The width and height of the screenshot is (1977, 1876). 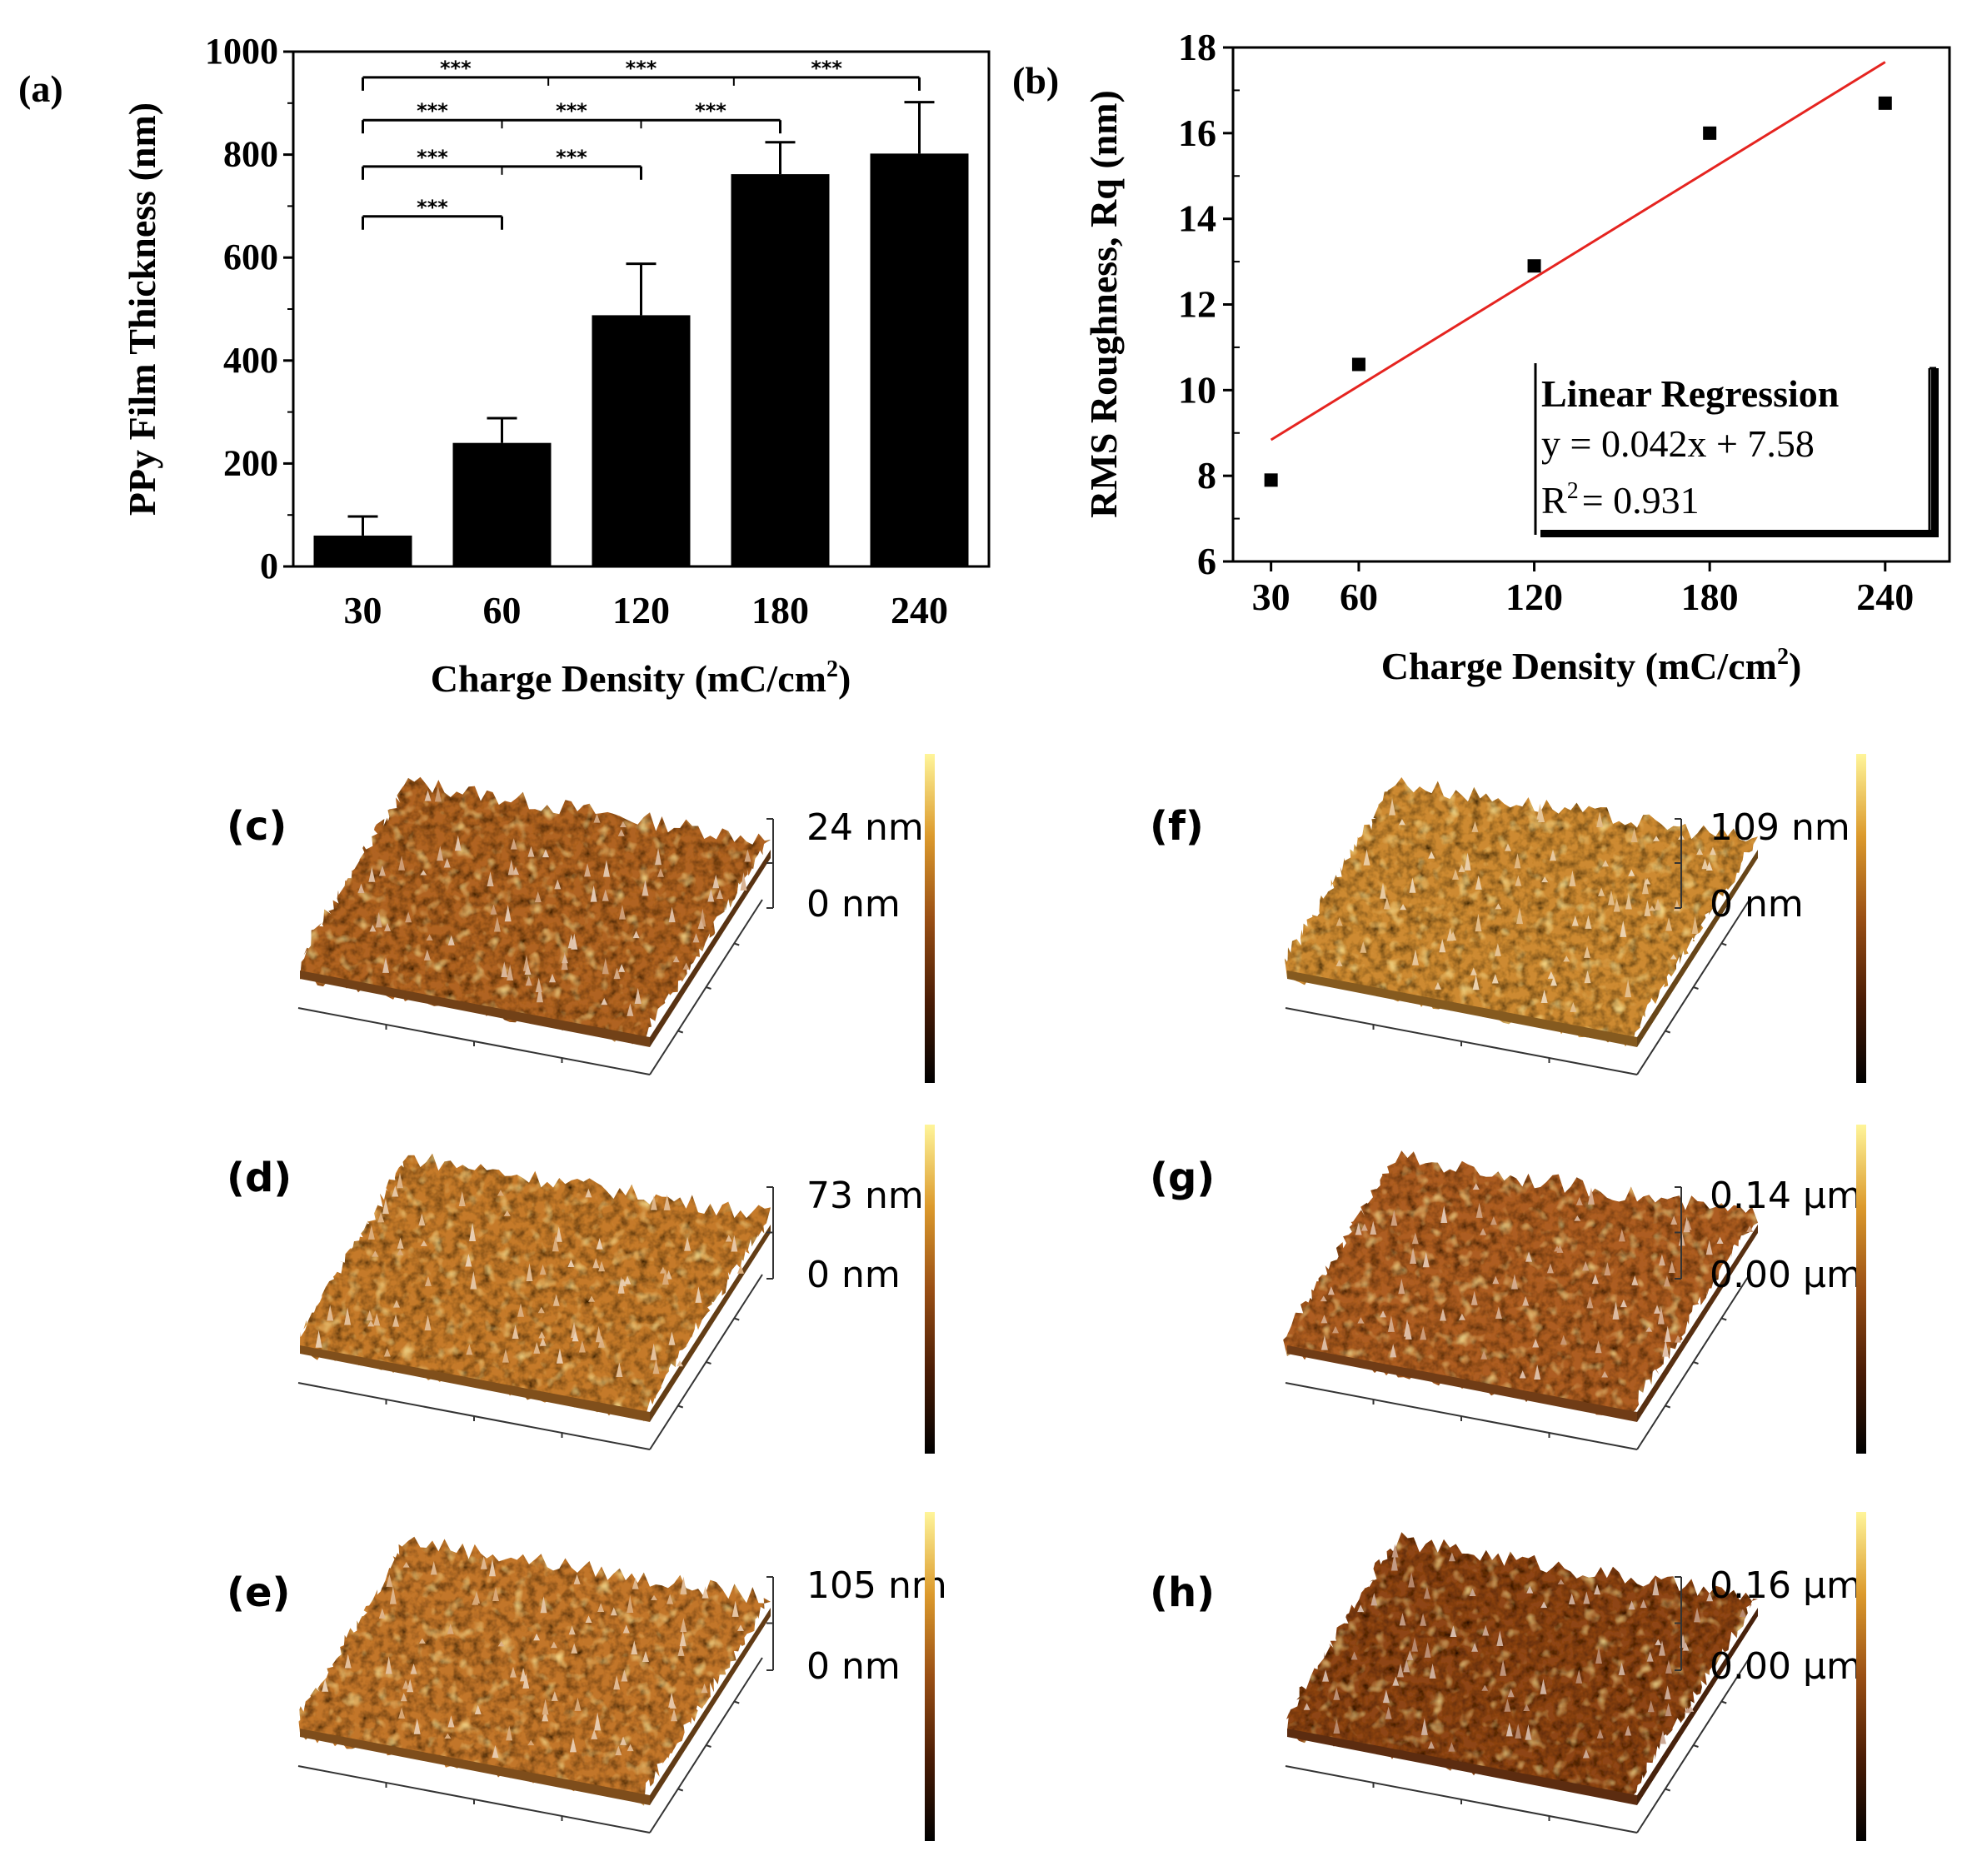 What do you see at coordinates (1786, 1275) in the screenshot?
I see `afm-height-min: 0.00 µm` at bounding box center [1786, 1275].